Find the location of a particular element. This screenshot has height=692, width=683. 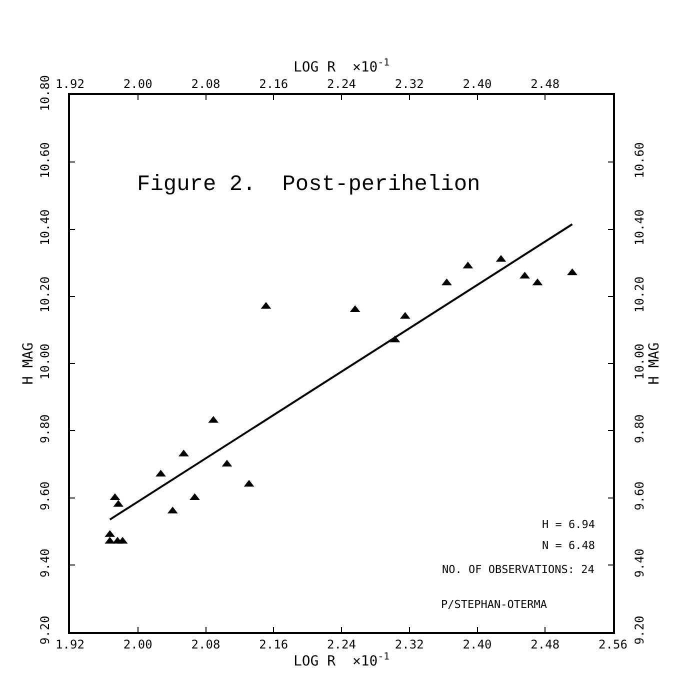

y-tick-label: 9.80 is located at coordinates (45, 429).